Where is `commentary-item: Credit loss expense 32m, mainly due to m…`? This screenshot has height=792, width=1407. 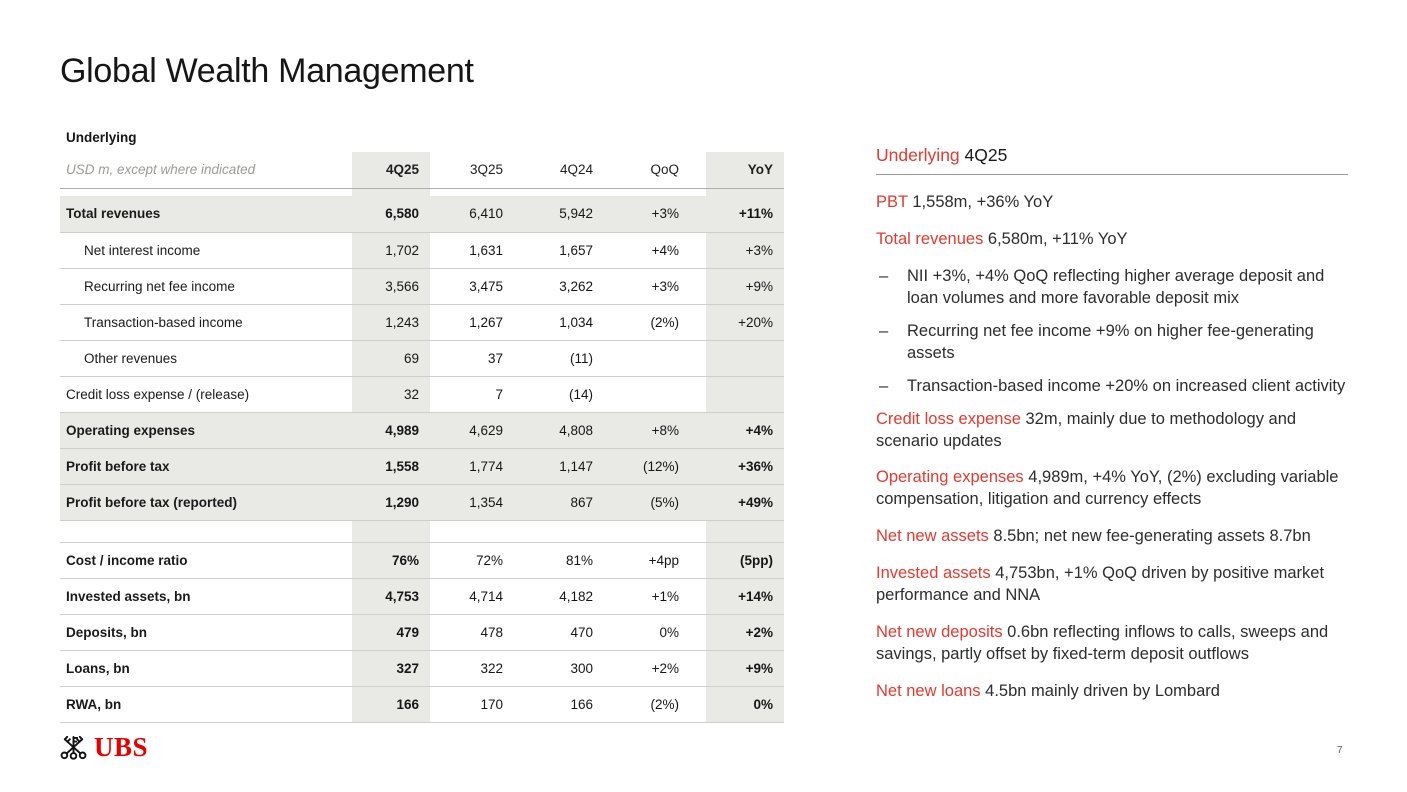 commentary-item: Credit loss expense 32m, mainly due to m… is located at coordinates (1112, 431).